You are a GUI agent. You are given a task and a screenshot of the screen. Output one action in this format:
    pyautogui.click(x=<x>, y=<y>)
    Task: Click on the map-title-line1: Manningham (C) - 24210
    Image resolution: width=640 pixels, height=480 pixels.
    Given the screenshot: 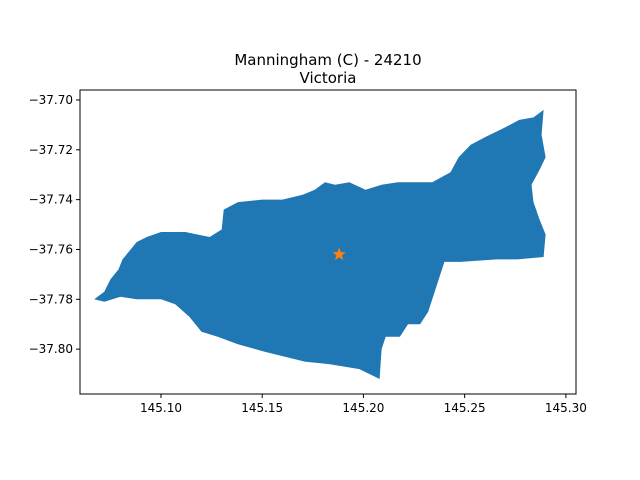 What is the action you would take?
    pyautogui.click(x=327, y=60)
    